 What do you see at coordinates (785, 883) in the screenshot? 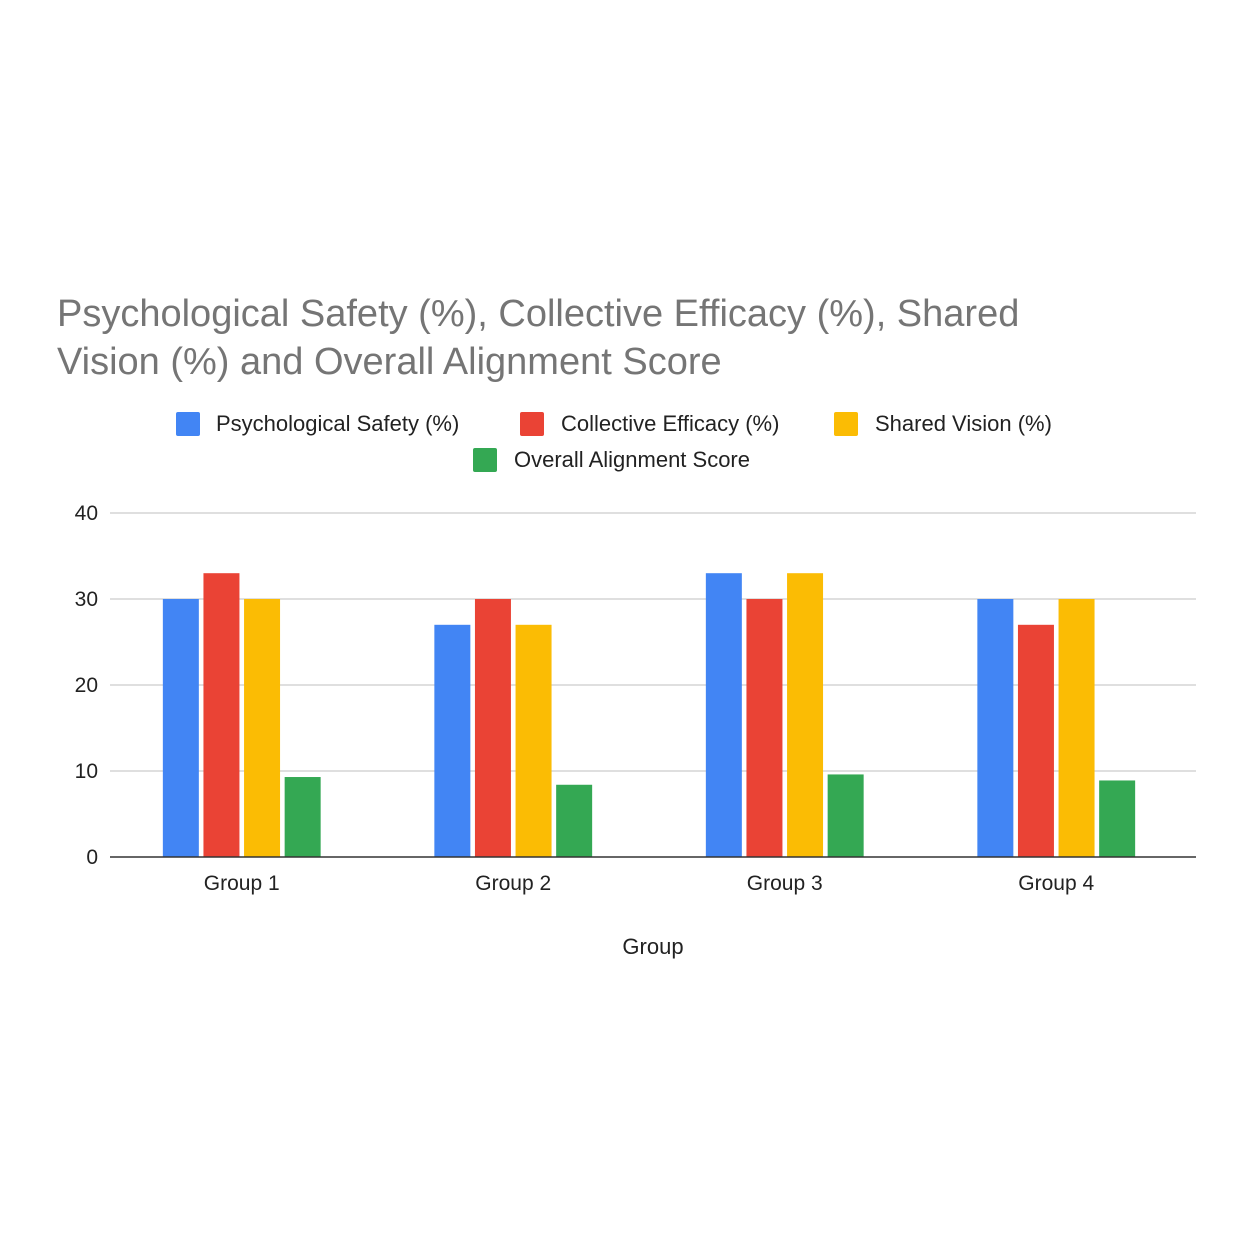
I see `x-tick-label: Group 3` at bounding box center [785, 883].